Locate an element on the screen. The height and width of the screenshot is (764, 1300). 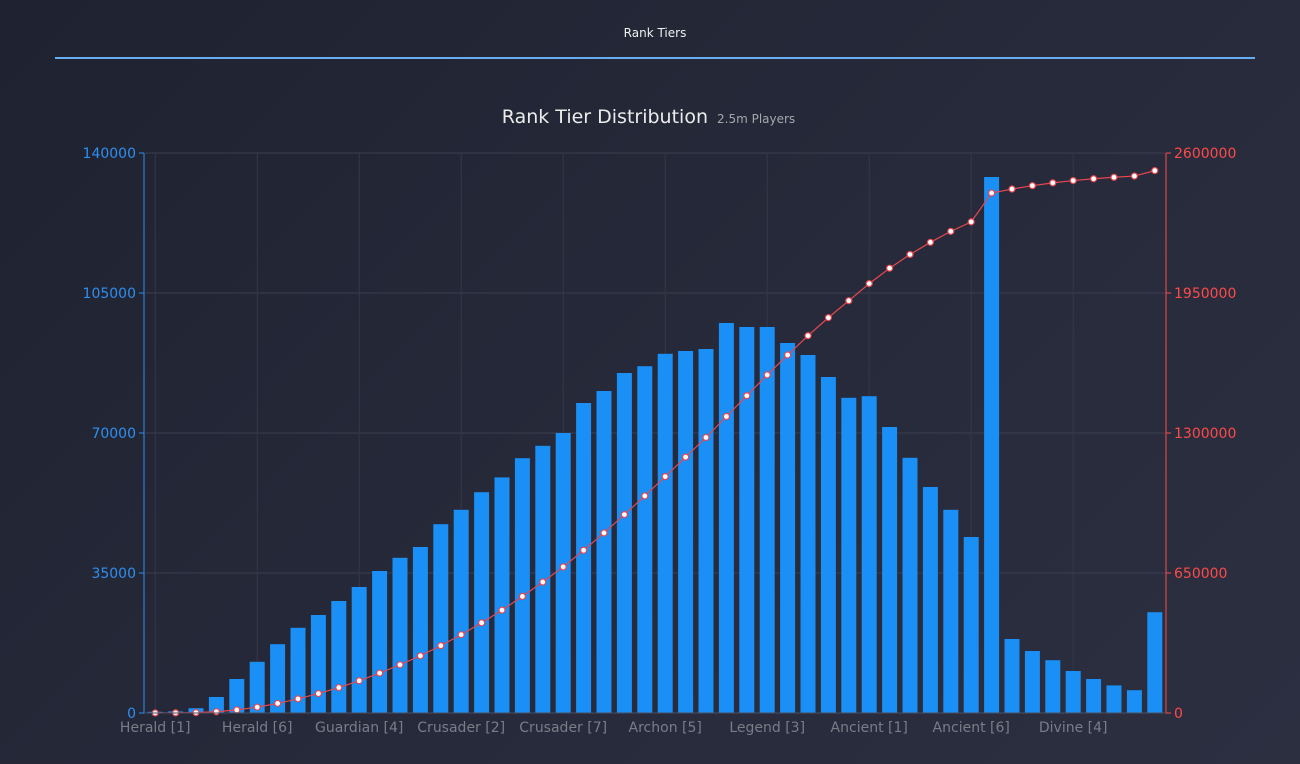
y-right-tick-label: 2600000 is located at coordinates (1205, 154).